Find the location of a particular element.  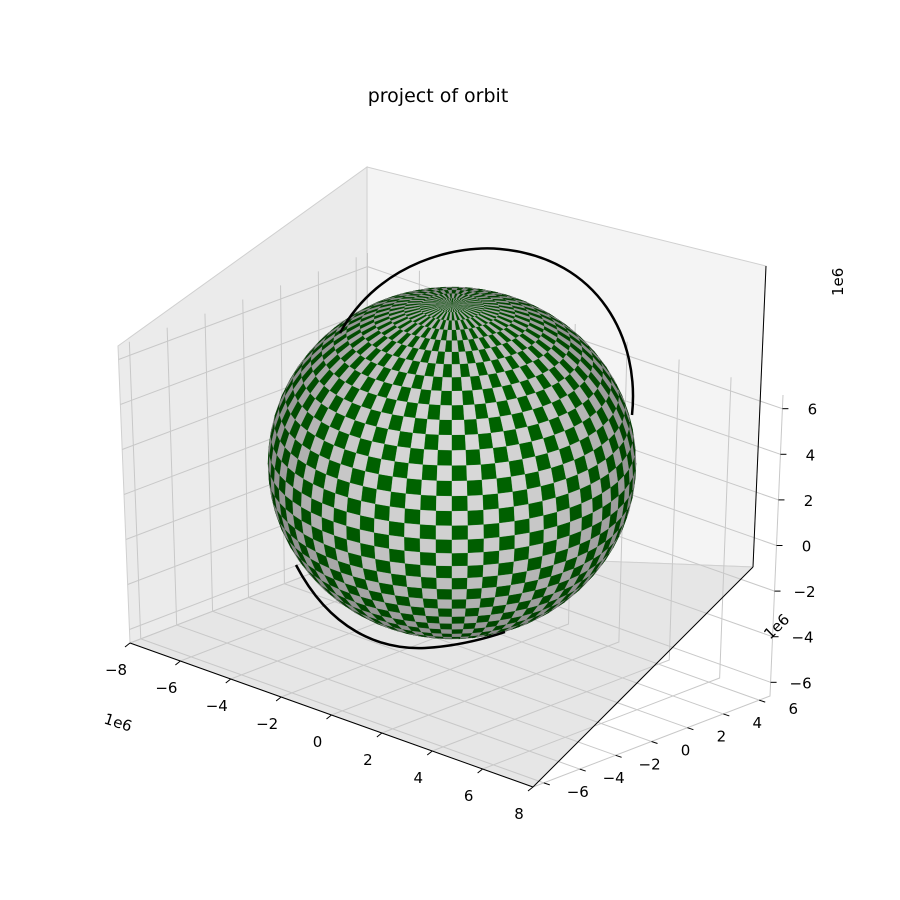

x-grid-line is located at coordinates (658, 591).